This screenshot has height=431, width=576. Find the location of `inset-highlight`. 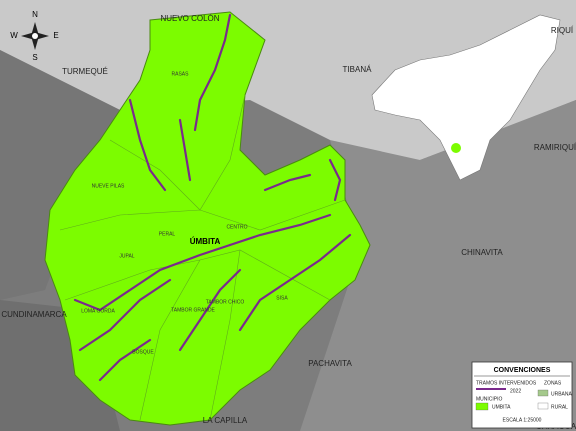

inset-highlight is located at coordinates (456, 148).